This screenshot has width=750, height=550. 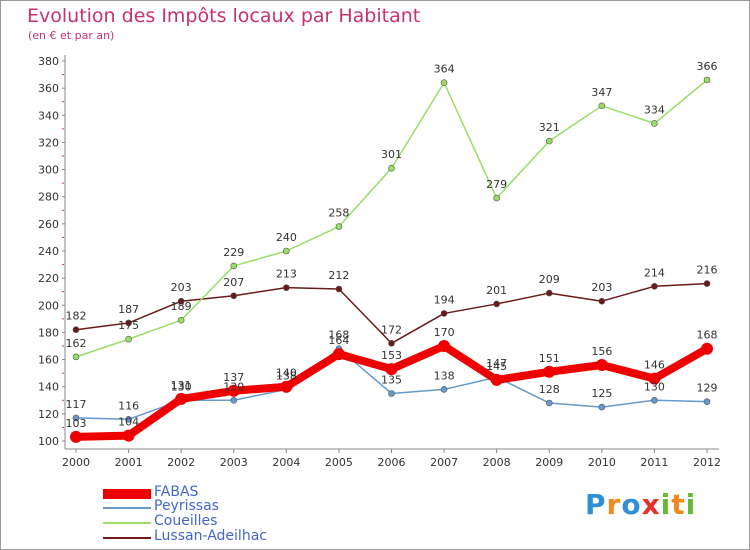 What do you see at coordinates (181, 306) in the screenshot?
I see `data-label-coueilles: 189` at bounding box center [181, 306].